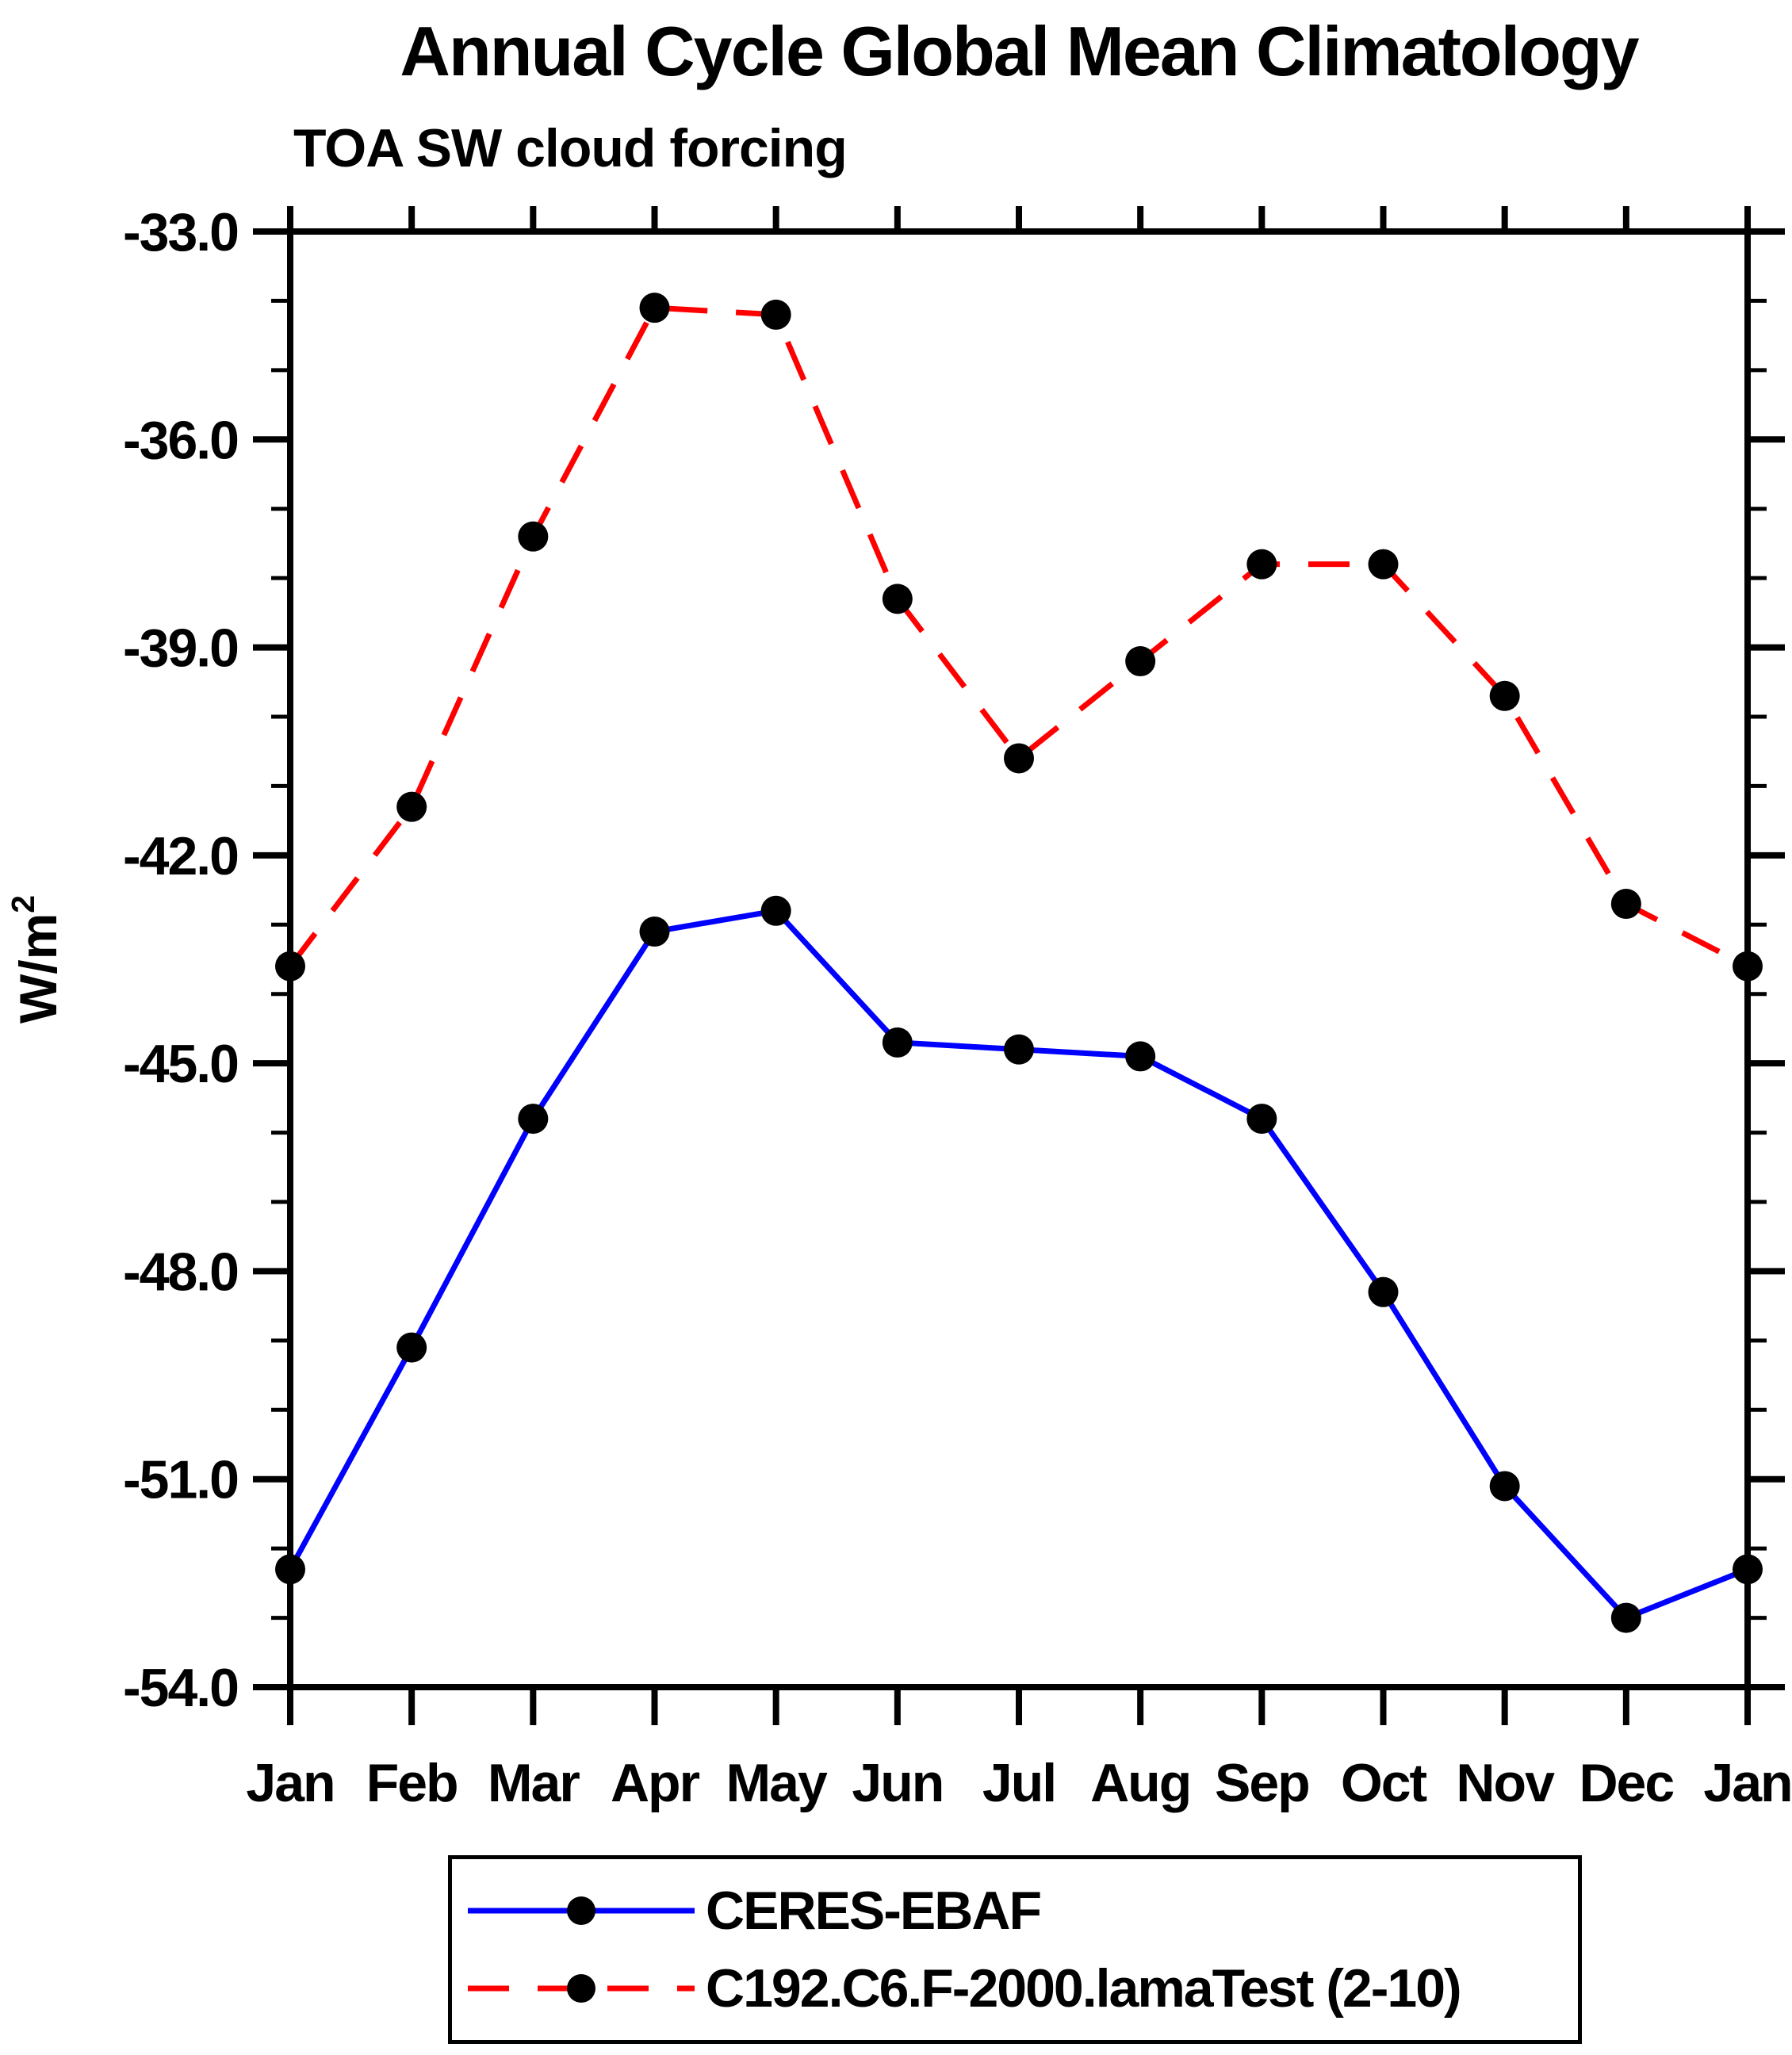 This screenshot has height=2055, width=1792. I want to click on legend-row-ceres-ebaf: CERES-EBAF, so click(1015, 1911).